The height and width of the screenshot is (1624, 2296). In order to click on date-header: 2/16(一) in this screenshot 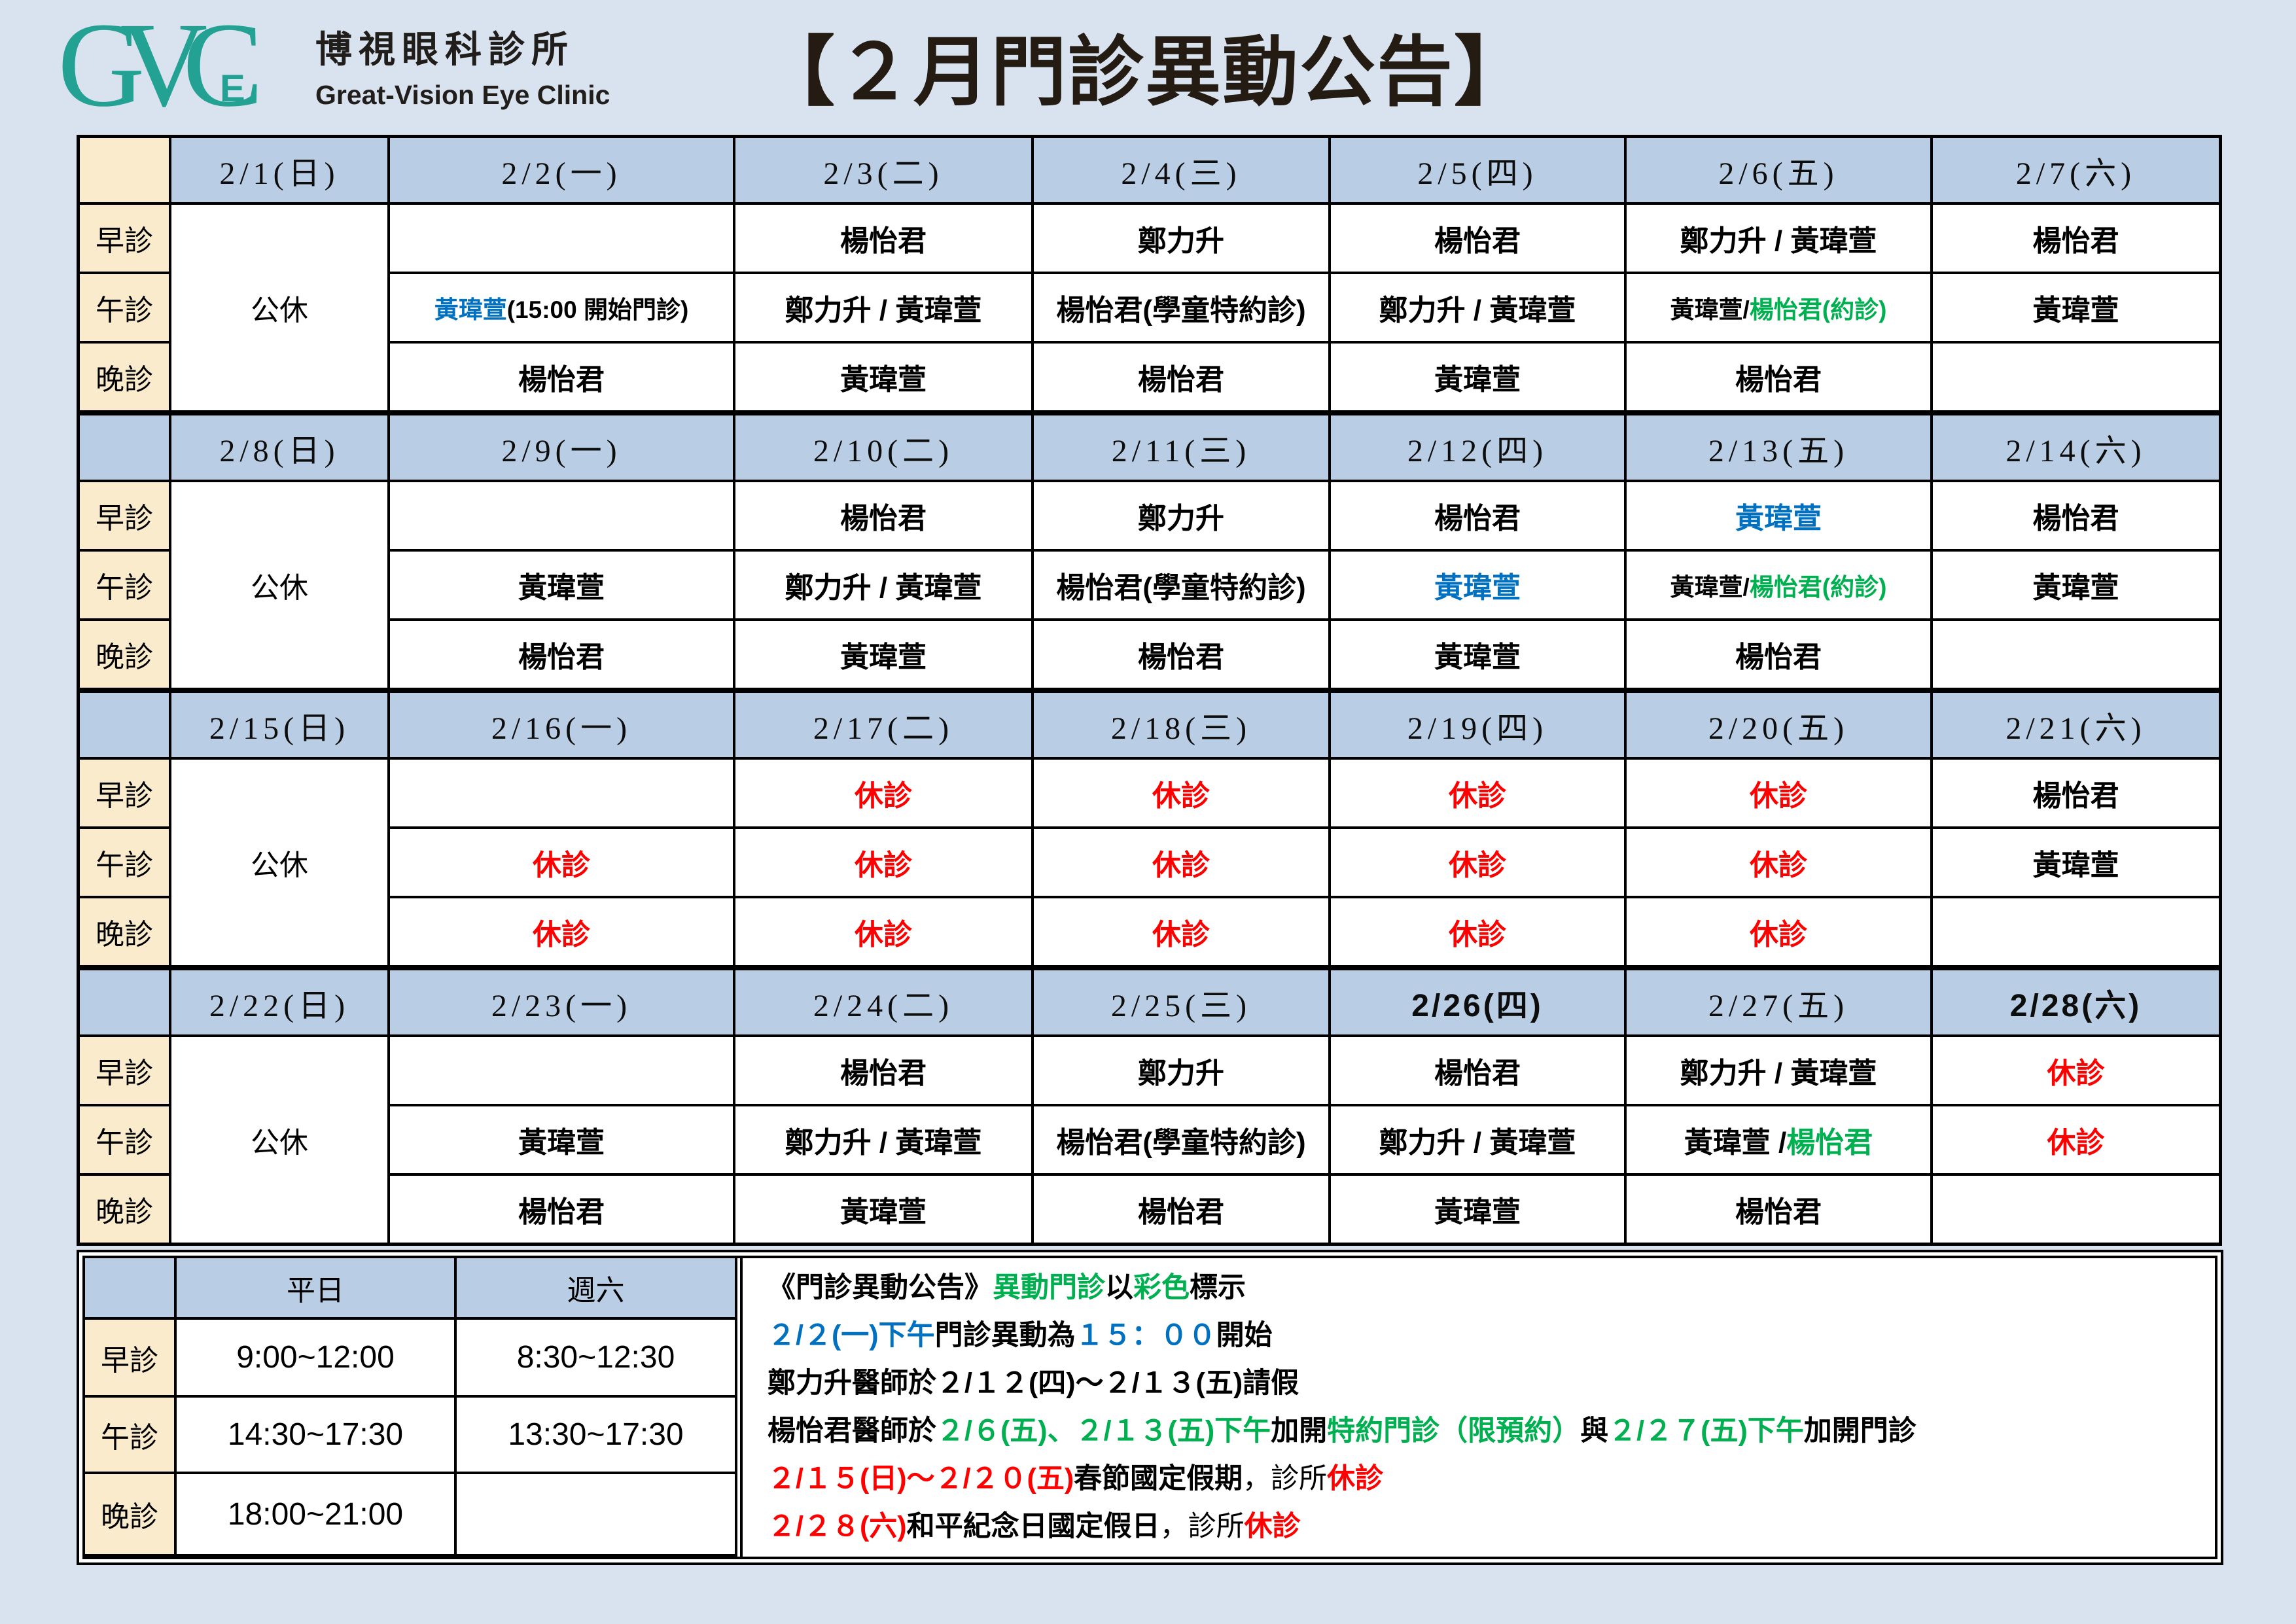, I will do `click(562, 725)`.